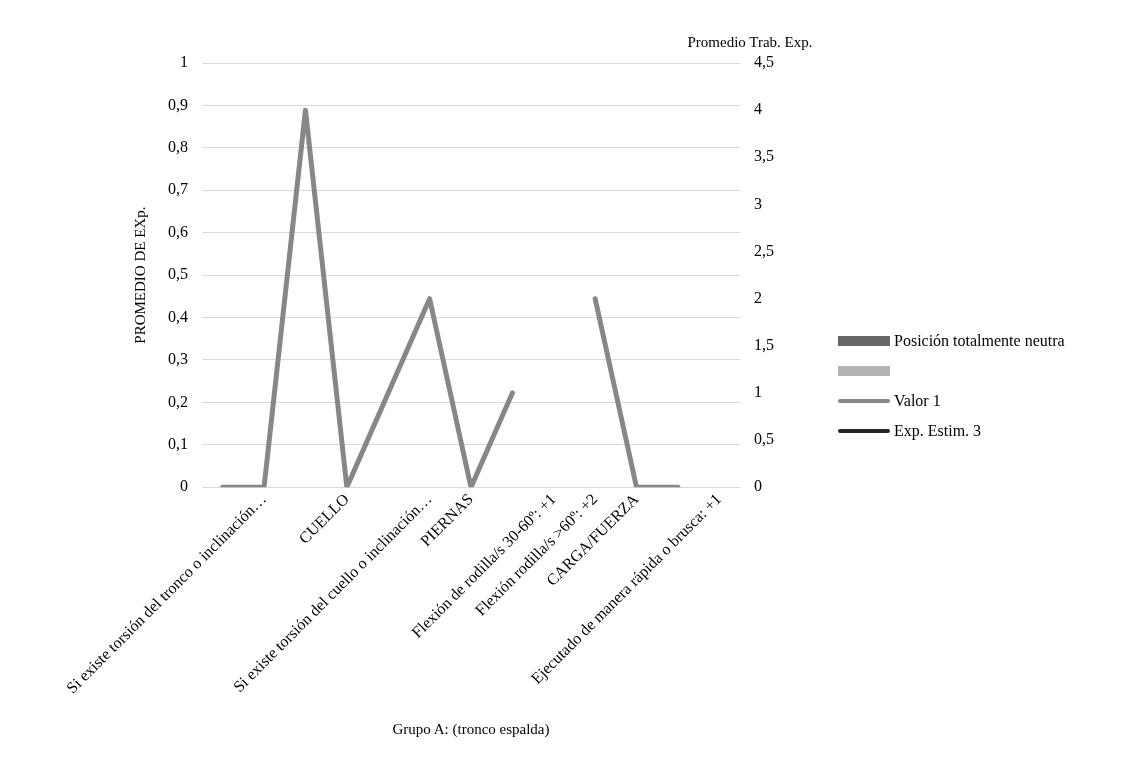 The width and height of the screenshot is (1132, 775). I want to click on y2-tick-label: 4, so click(758, 109).